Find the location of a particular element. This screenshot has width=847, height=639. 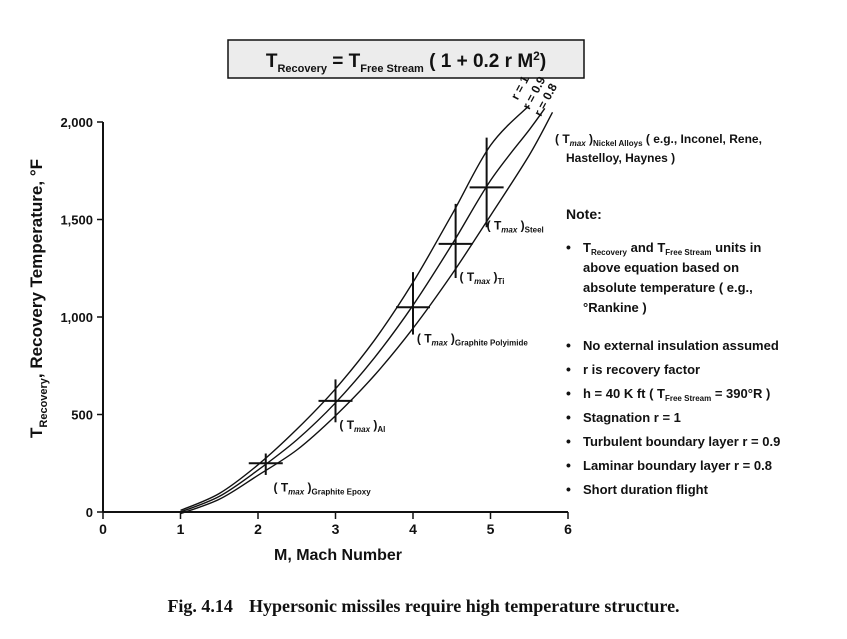

material-limit-marker: ( Tmax )Graphite Epoxy is located at coordinates (310, 475).